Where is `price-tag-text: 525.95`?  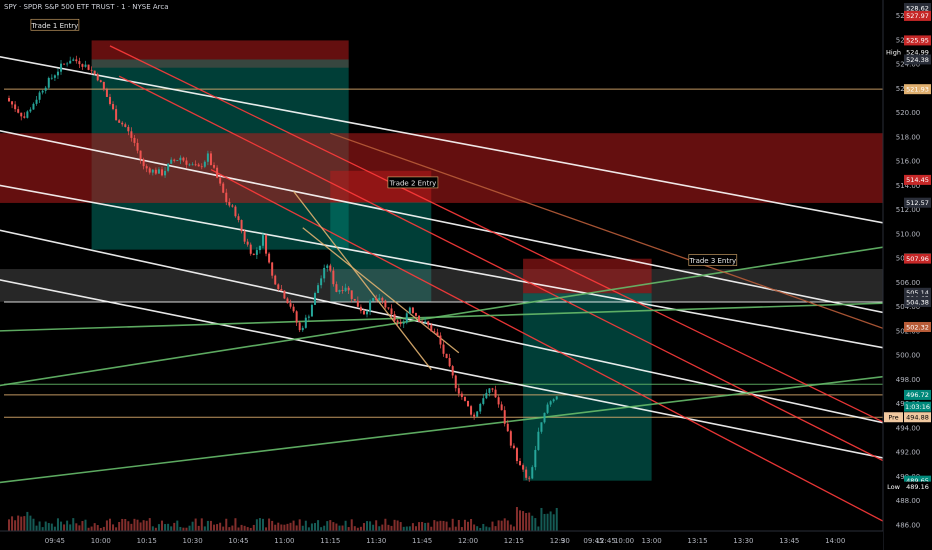 price-tag-text: 525.95 is located at coordinates (917, 41).